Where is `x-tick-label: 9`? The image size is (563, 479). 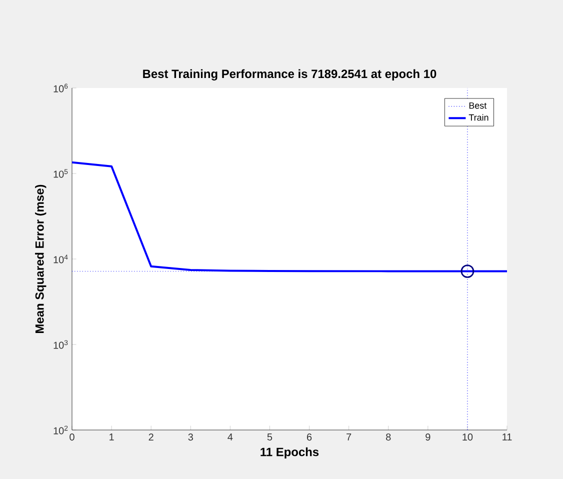 x-tick-label: 9 is located at coordinates (428, 437).